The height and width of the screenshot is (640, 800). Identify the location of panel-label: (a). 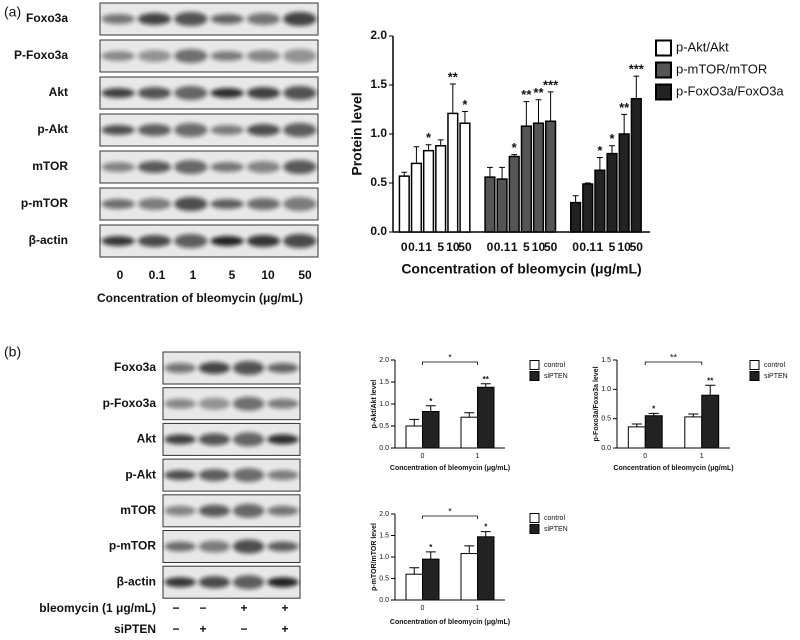
(12, 12).